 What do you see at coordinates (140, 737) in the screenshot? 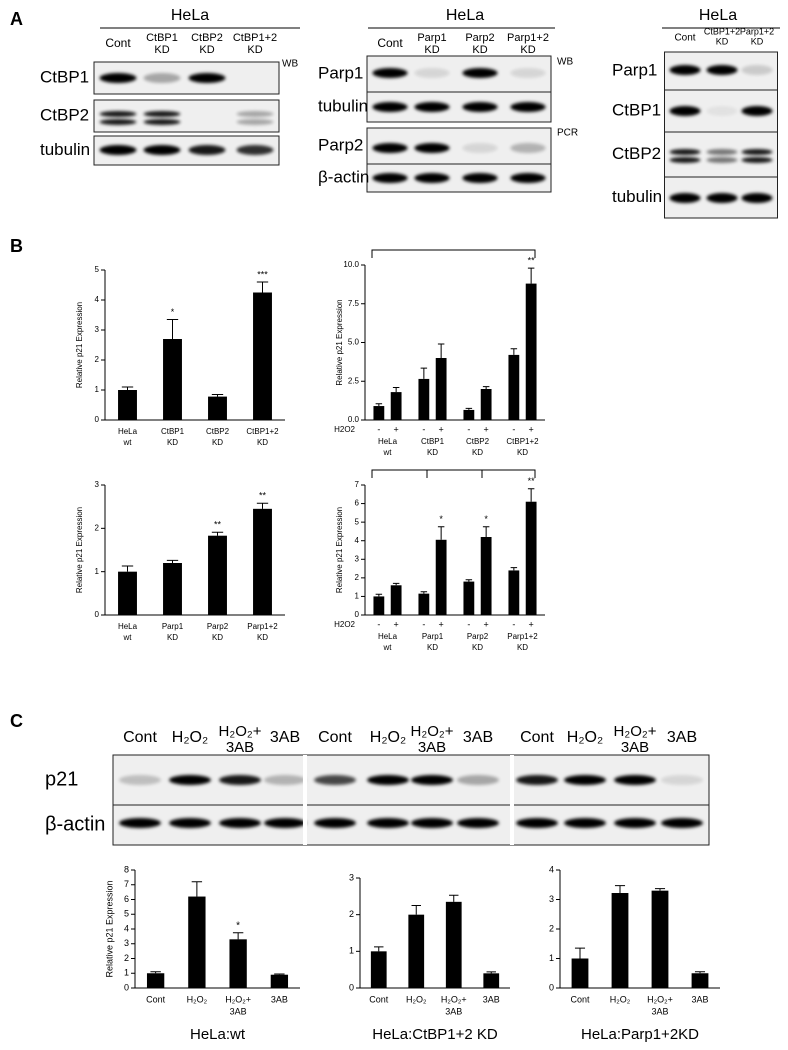
I see `lane-label: Cont` at bounding box center [140, 737].